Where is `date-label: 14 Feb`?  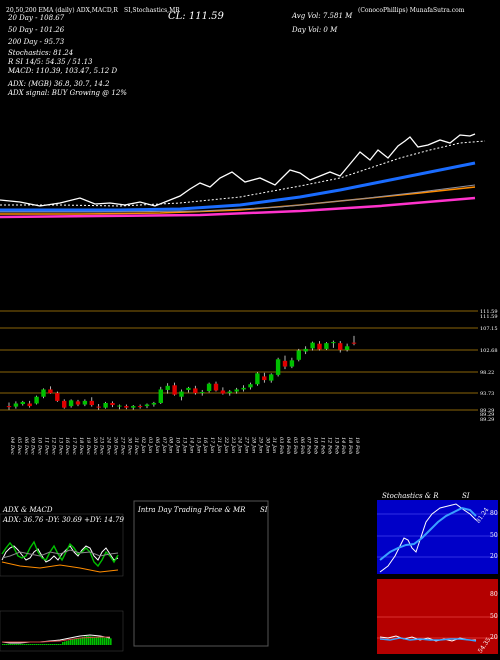 date-label: 14 Feb is located at coordinates (343, 445).